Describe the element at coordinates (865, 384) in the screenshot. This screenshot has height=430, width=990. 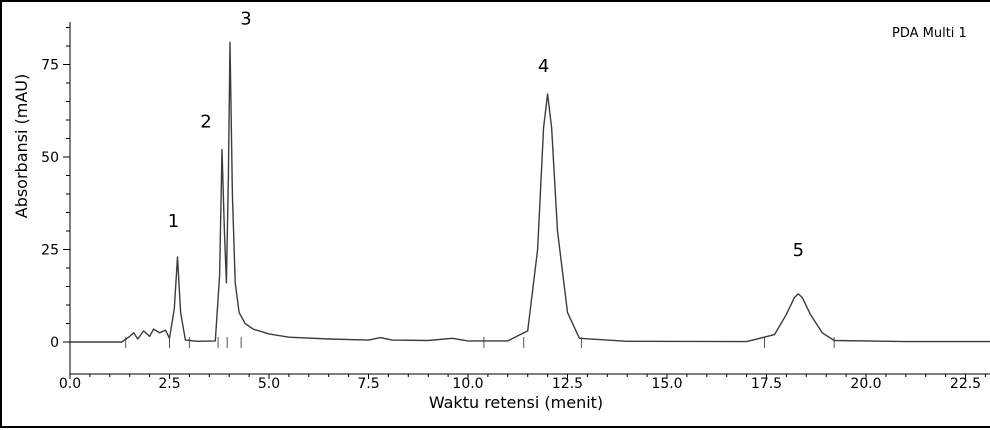
I see `x-tick-label: 20.0` at that location.